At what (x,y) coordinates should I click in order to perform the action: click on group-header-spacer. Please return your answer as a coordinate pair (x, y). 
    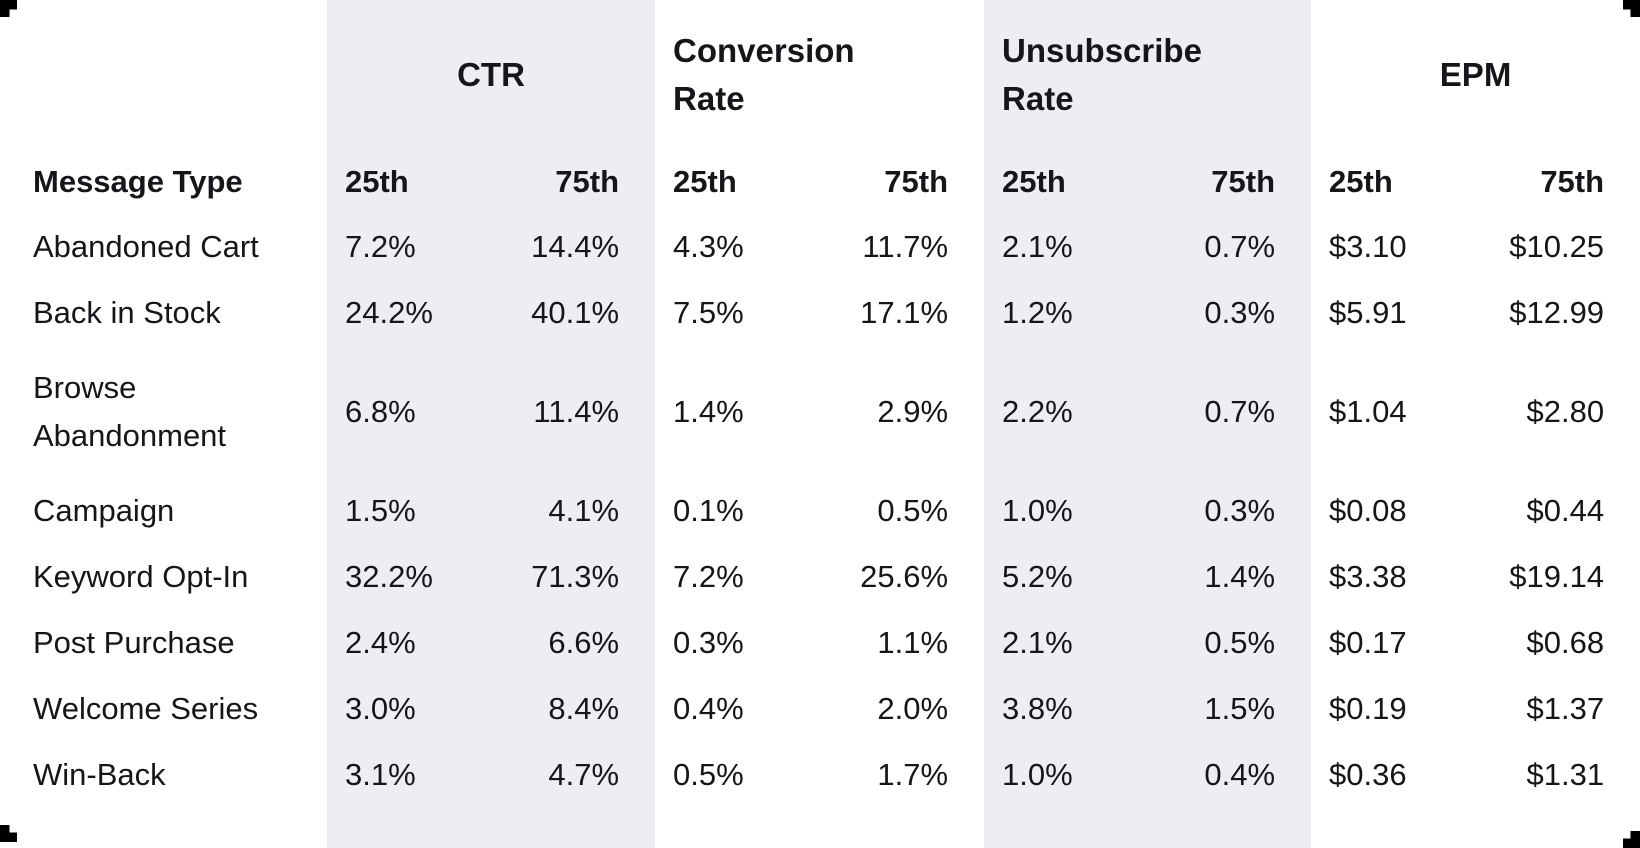
    Looking at the image, I should click on (163, 75).